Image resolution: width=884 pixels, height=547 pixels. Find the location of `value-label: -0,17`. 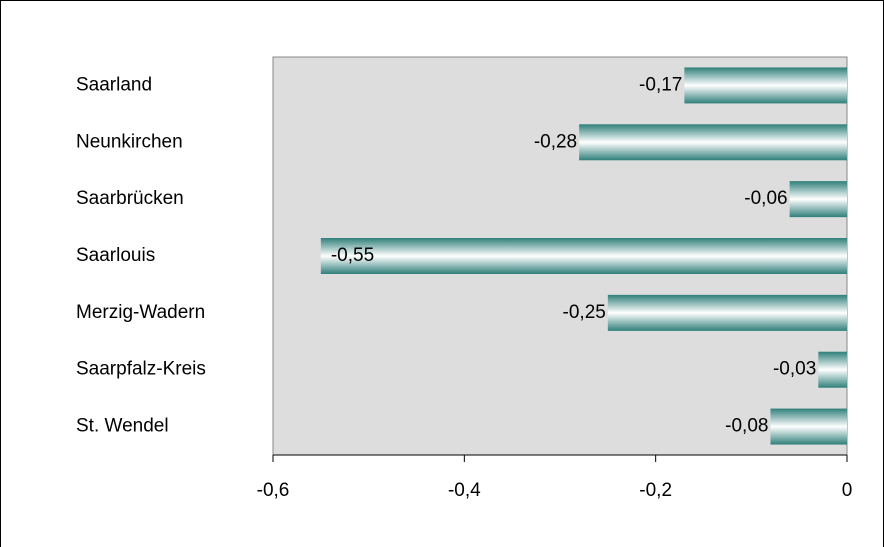

value-label: -0,17 is located at coordinates (660, 84).